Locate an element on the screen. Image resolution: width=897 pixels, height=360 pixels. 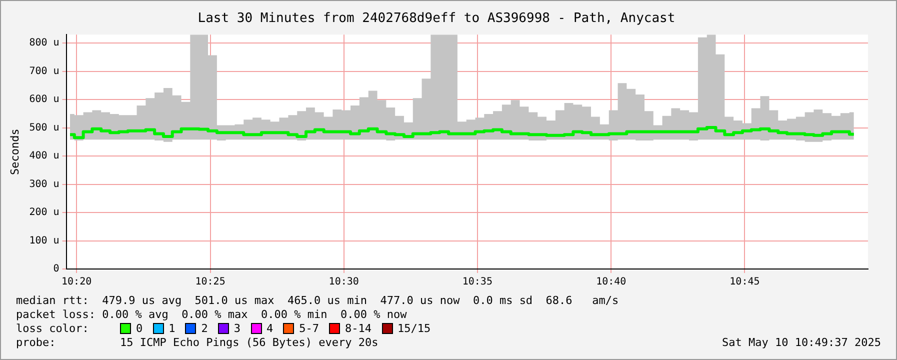
text: 1 is located at coordinates (172, 328).